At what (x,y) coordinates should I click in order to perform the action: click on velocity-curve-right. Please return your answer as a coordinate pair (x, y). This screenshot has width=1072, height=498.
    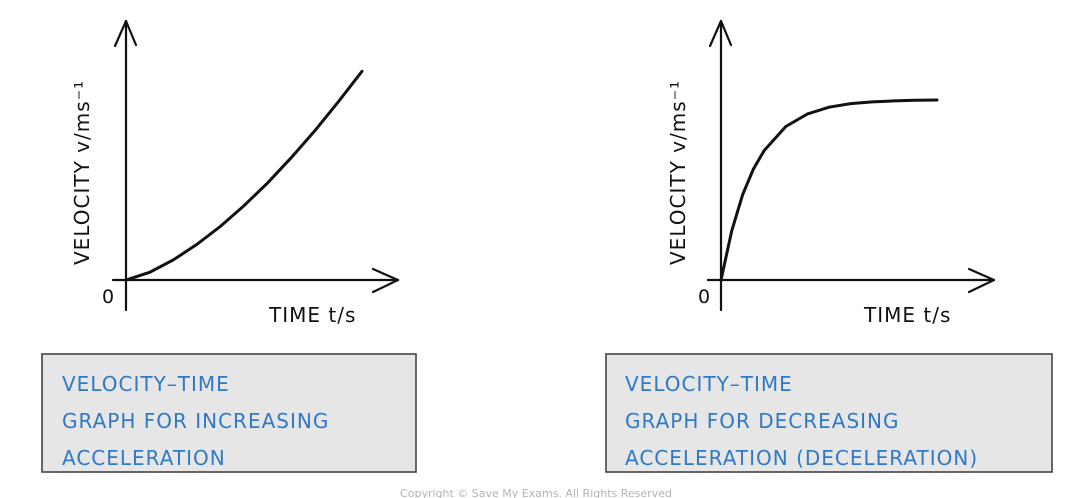
    Looking at the image, I should click on (829, 190).